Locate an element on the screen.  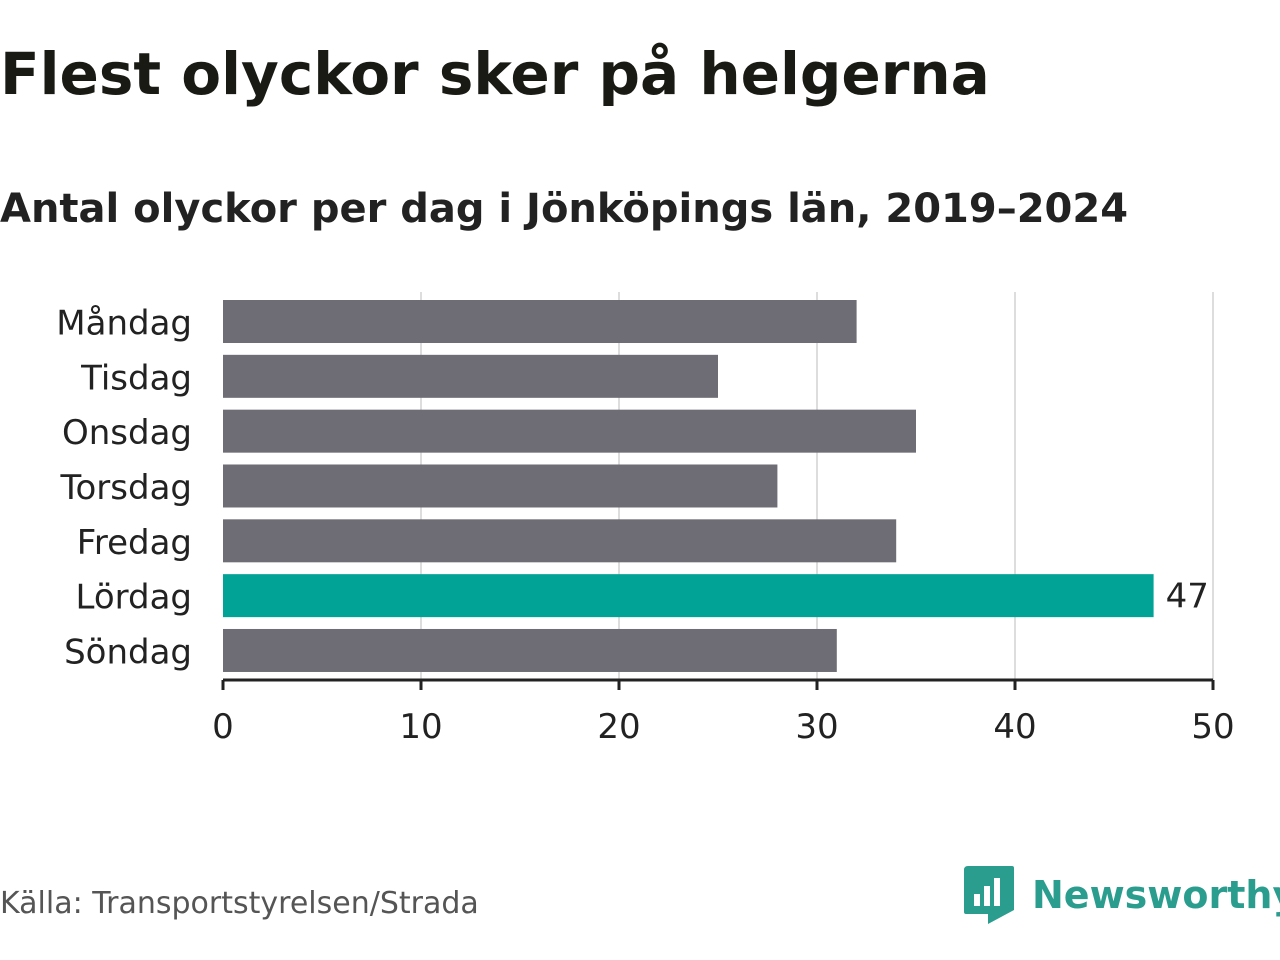
newsworthy-logo-icon is located at coordinates (989, 895).